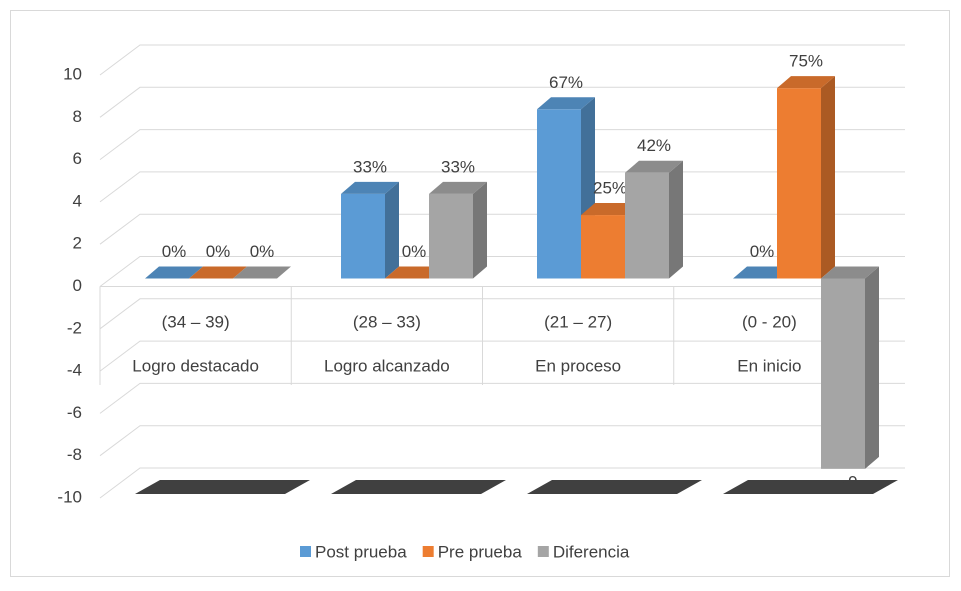 The image size is (961, 591). Describe the element at coordinates (74, 412) in the screenshot. I see `y-tick-label: -6` at that location.